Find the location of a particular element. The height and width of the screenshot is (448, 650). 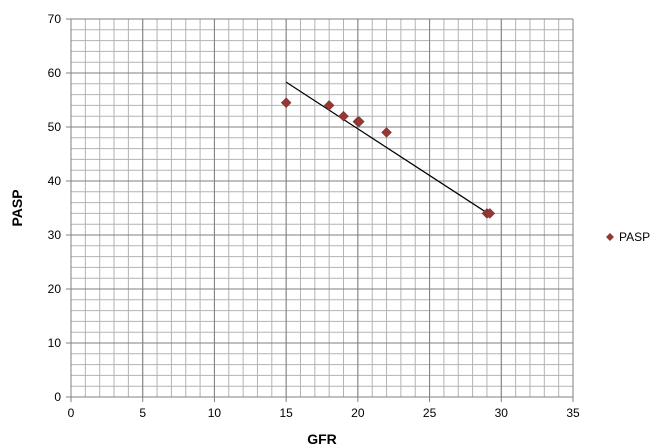

x-tick-labels: 0 5 10 15 20 25 30 35 is located at coordinates (324, 413).